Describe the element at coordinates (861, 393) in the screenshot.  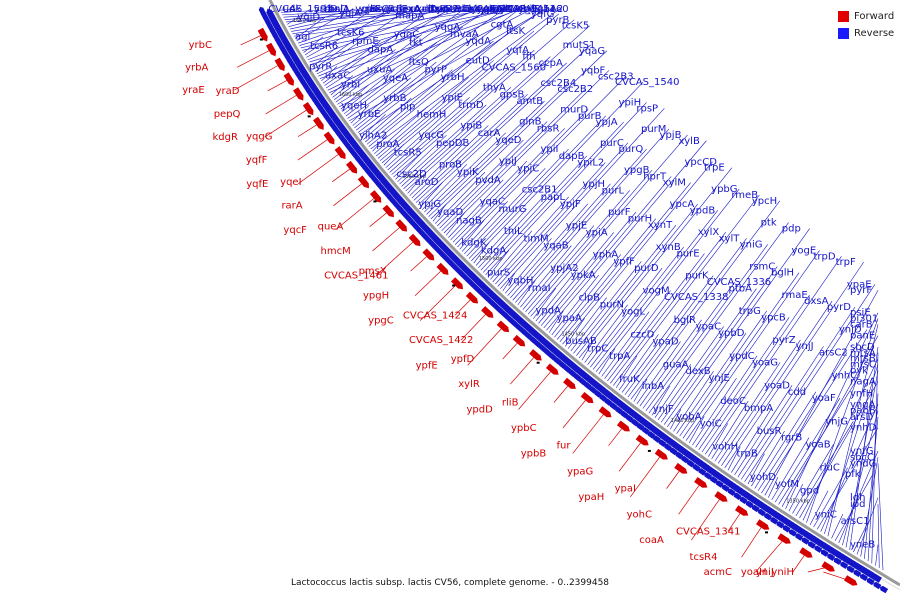
I see `gene-label: ynfH` at that location.